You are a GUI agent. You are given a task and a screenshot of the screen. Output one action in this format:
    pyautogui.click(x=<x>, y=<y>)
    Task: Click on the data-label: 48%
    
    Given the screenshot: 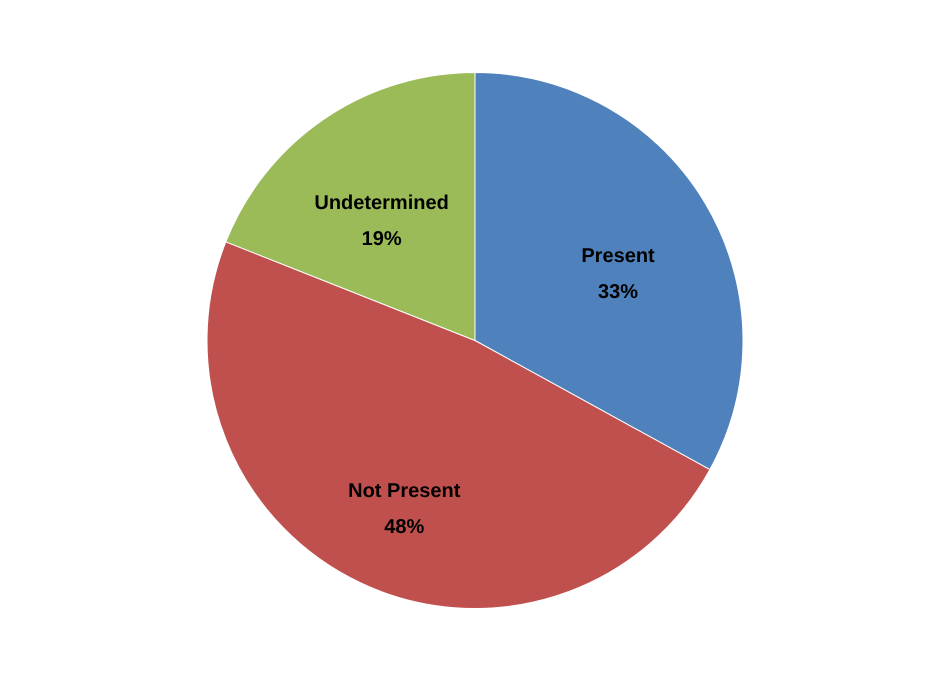 What is the action you would take?
    pyautogui.click(x=404, y=527)
    